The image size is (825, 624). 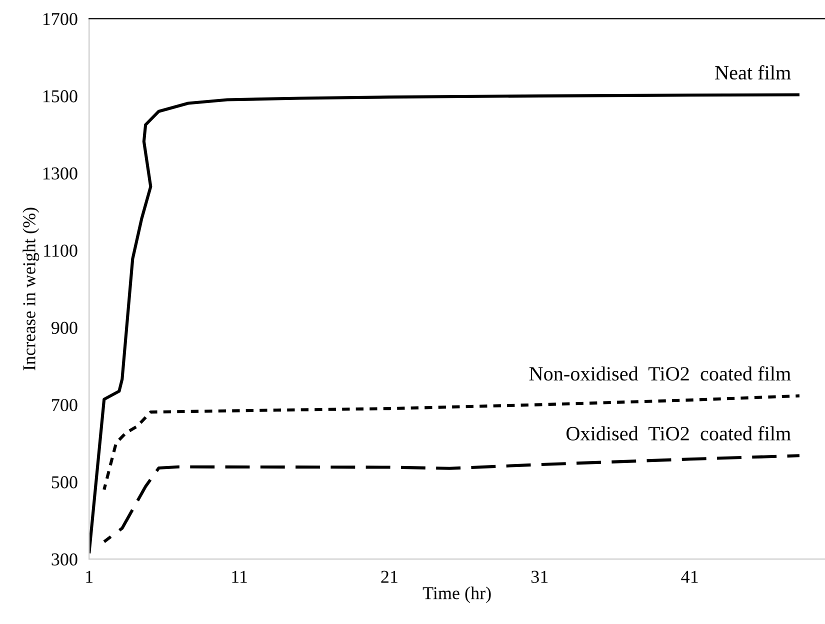 I want to click on x-tick-label: 21, so click(x=389, y=576).